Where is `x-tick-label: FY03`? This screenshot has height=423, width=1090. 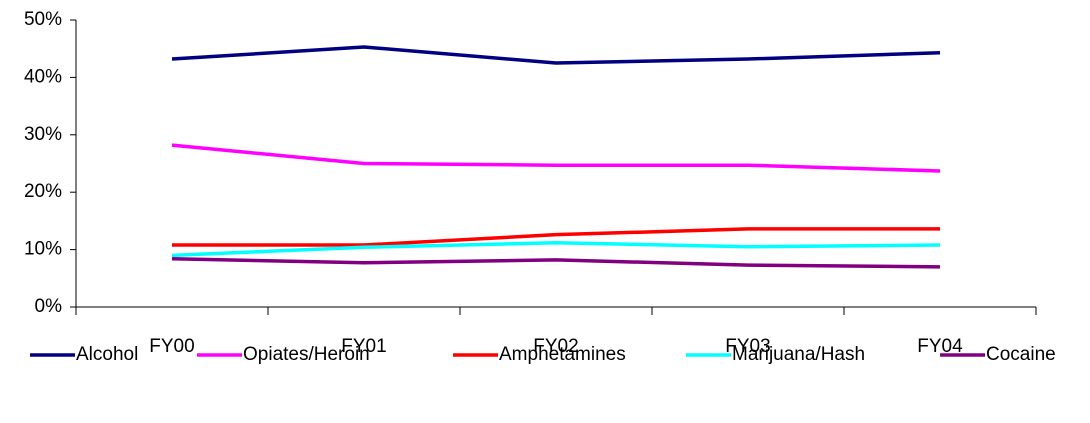 x-tick-label: FY03 is located at coordinates (747, 346).